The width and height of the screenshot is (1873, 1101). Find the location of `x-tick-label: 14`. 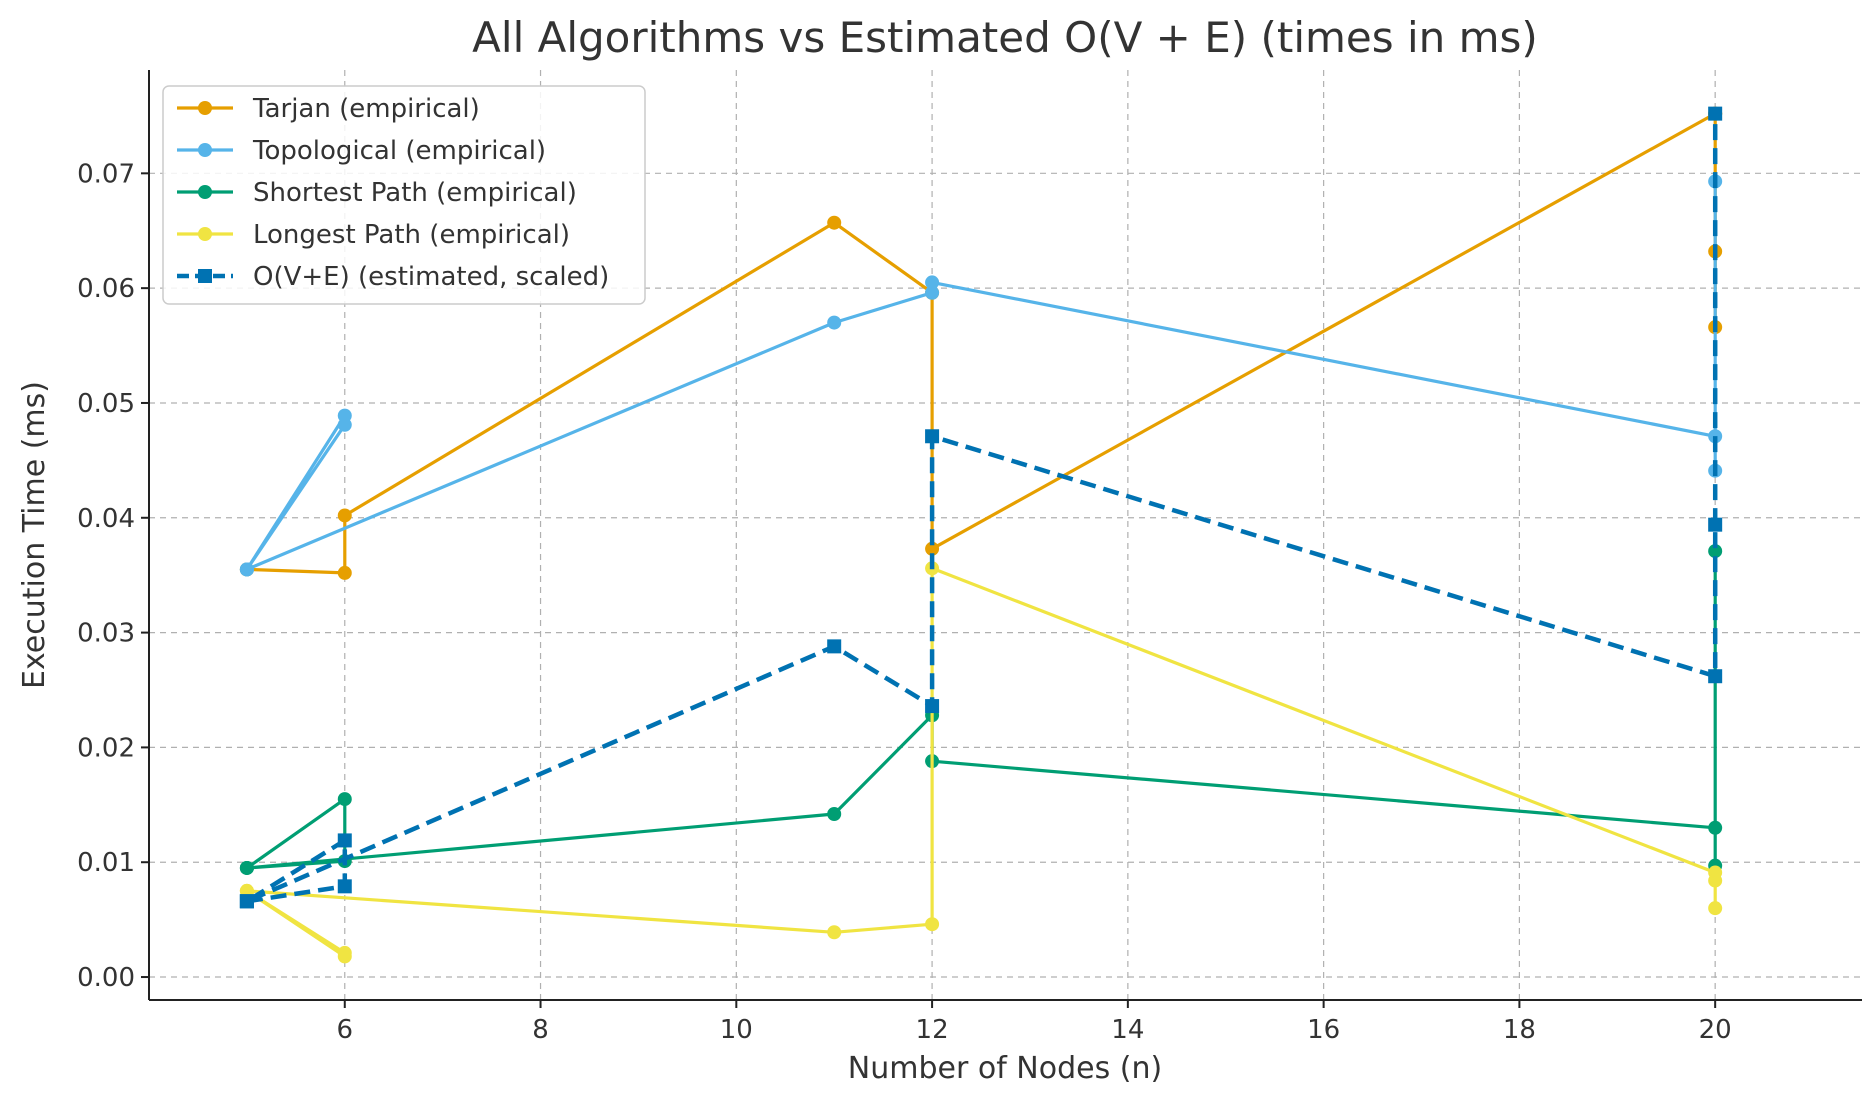

x-tick-label: 14 is located at coordinates (1127, 1030).